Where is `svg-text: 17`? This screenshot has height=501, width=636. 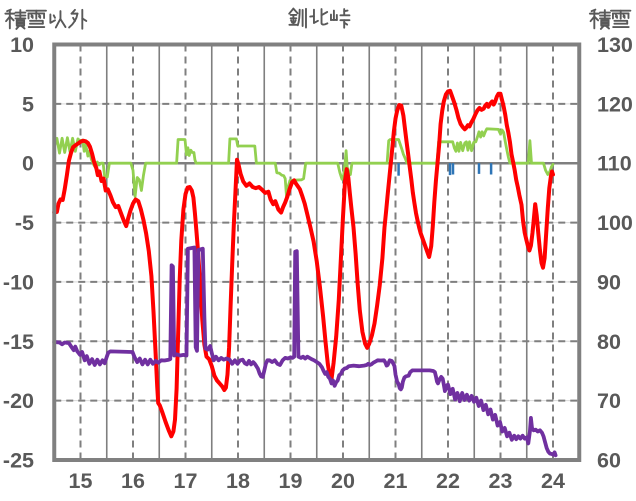
svg-text: 17 is located at coordinates (186, 481).